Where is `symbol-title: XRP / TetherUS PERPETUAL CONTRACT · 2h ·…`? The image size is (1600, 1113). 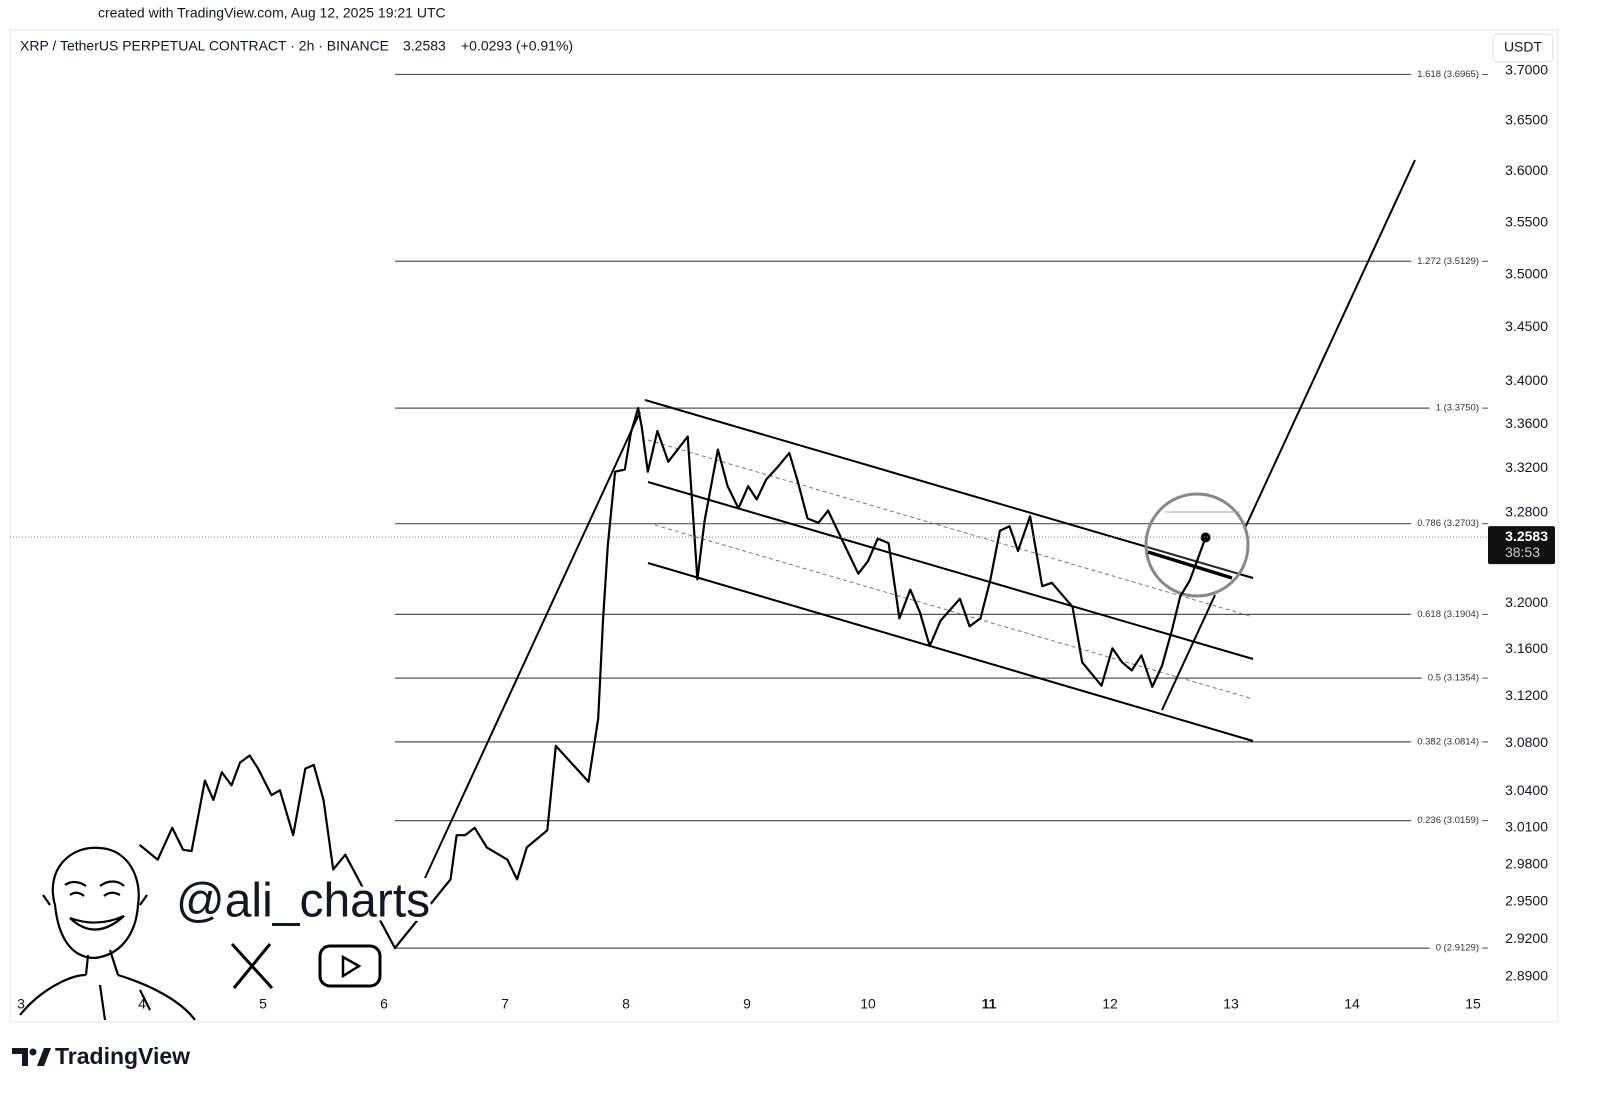
symbol-title: XRP / TetherUS PERPETUAL CONTRACT · 2h ·… is located at coordinates (204, 46).